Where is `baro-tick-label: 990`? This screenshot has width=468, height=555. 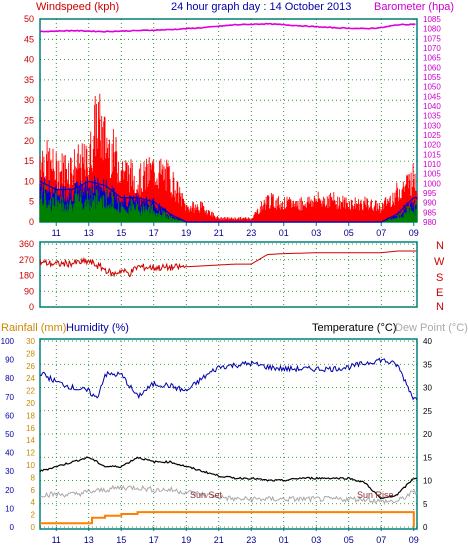
baro-tick-label: 990 is located at coordinates (430, 203).